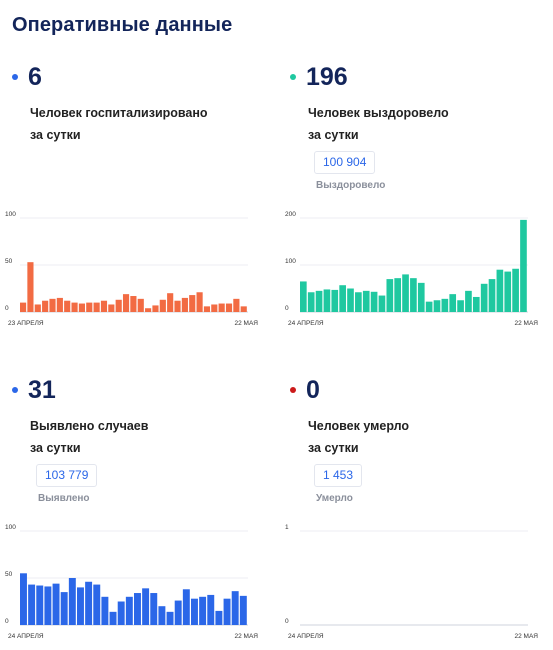 The image size is (553, 650). I want to click on stat-value: 6, so click(35, 77).